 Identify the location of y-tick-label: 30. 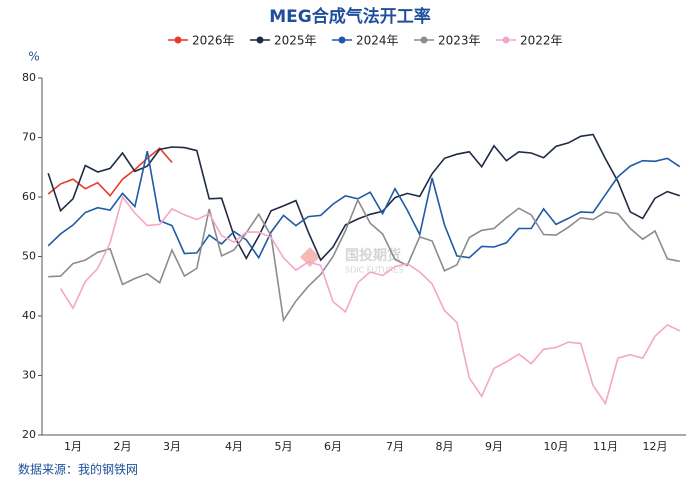
(29, 375).